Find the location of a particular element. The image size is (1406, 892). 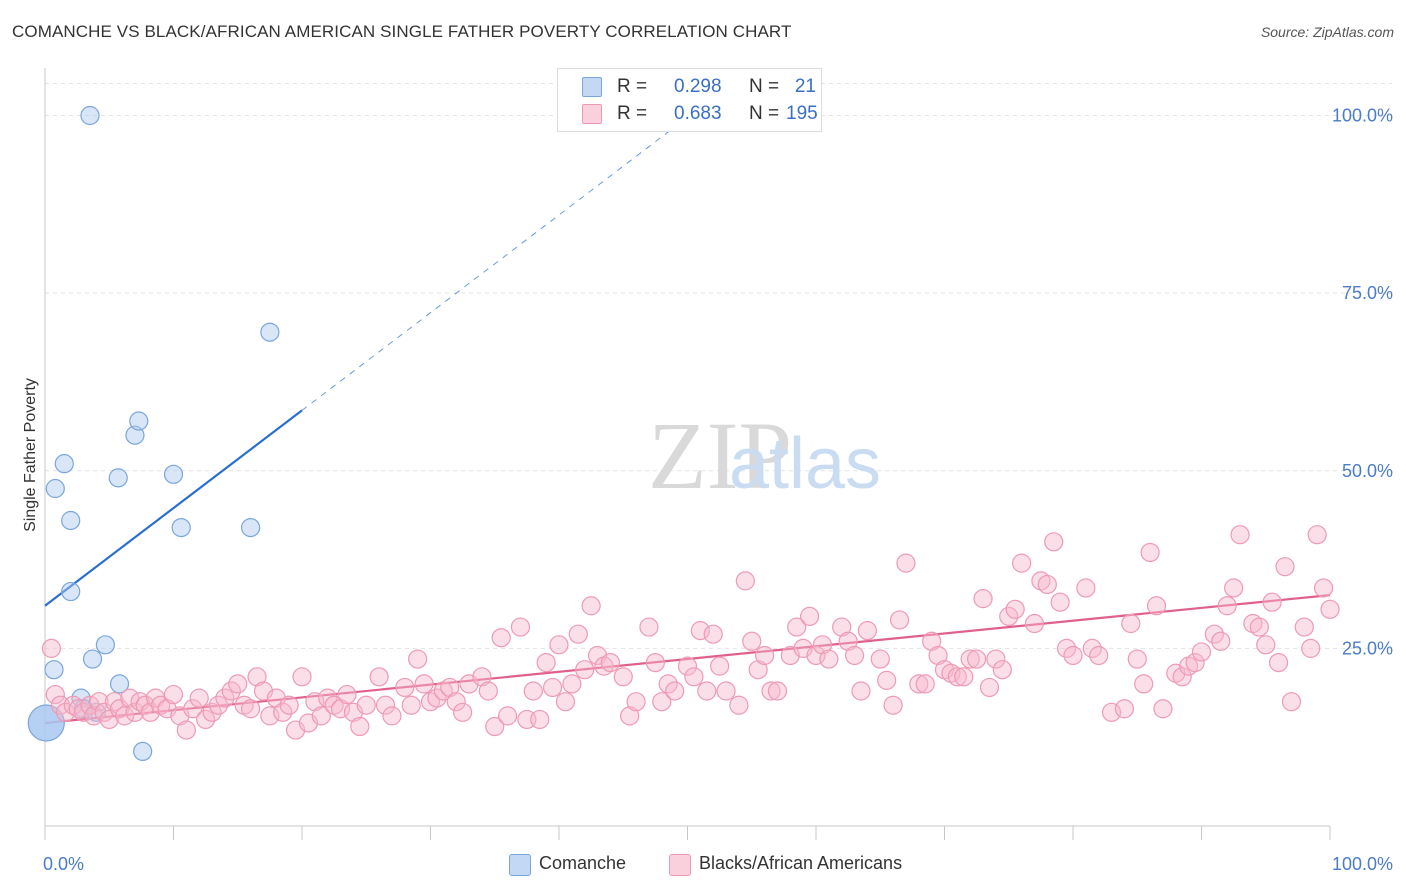

trend-line-extension is located at coordinates (494, 263).